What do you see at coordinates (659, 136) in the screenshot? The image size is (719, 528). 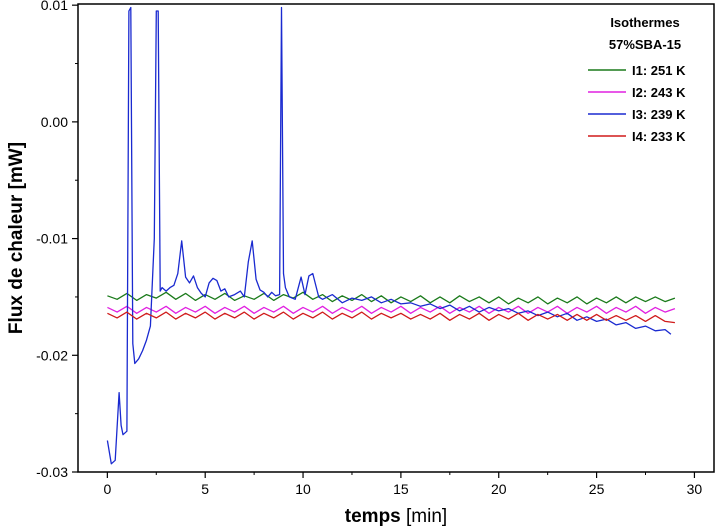 I see `legend-label-4: I4: 233 K` at bounding box center [659, 136].